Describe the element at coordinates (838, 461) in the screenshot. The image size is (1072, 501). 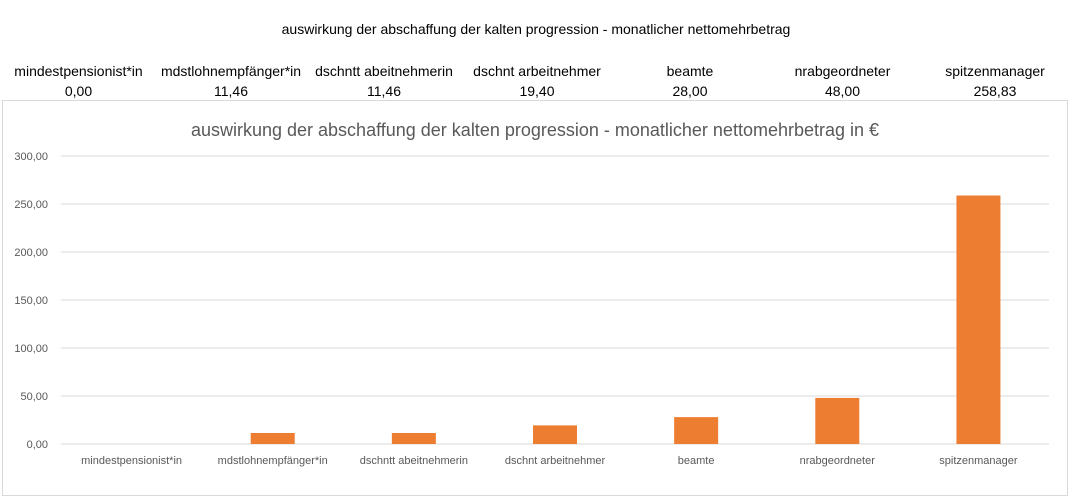
I see `x-tick-label: nrabgeordneter` at that location.